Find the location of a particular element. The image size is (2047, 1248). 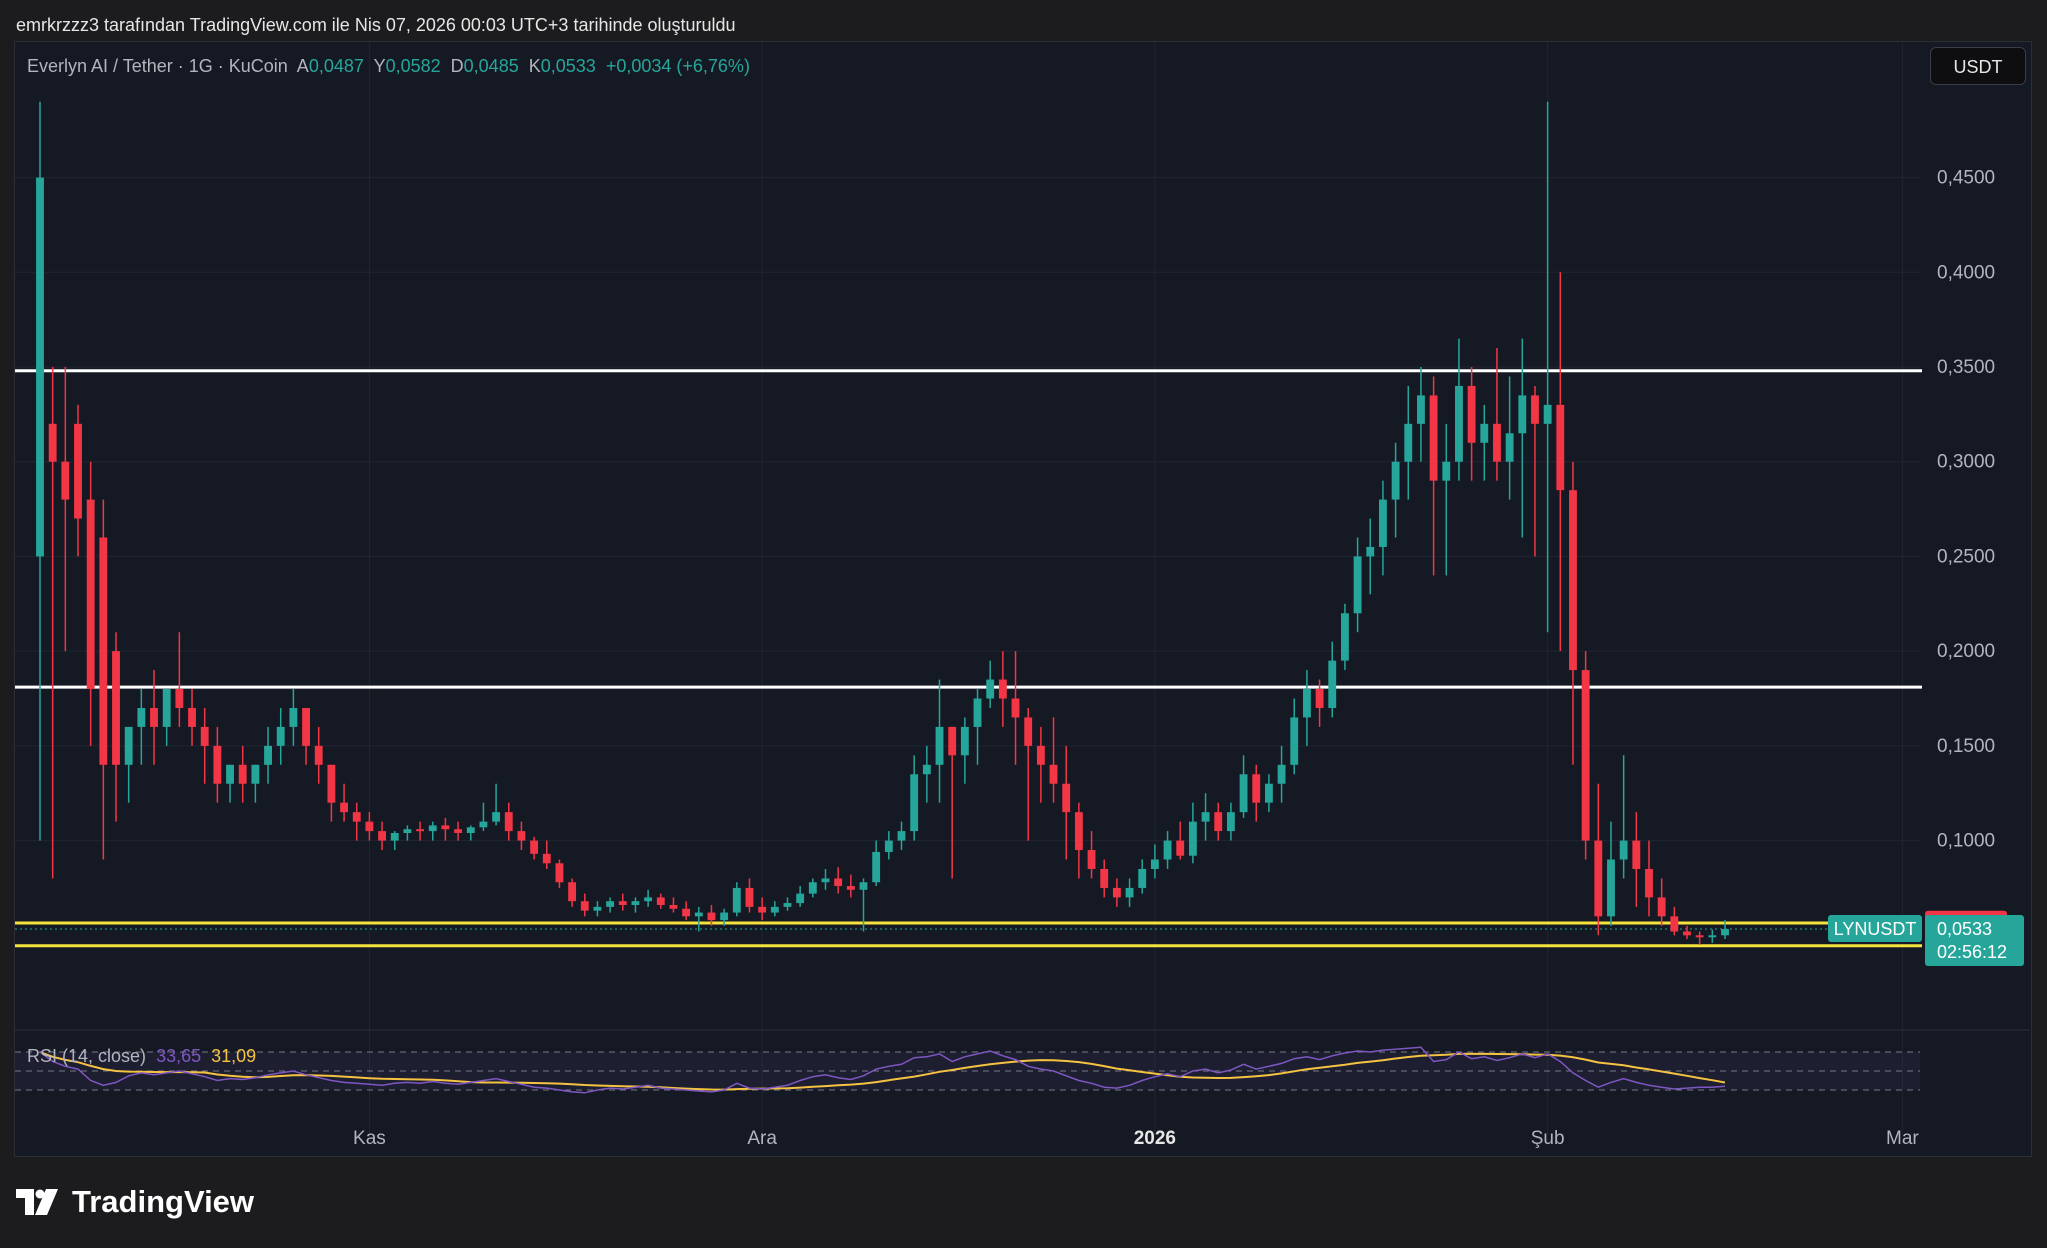

last-price-label: 0,0533 is located at coordinates (1964, 929).